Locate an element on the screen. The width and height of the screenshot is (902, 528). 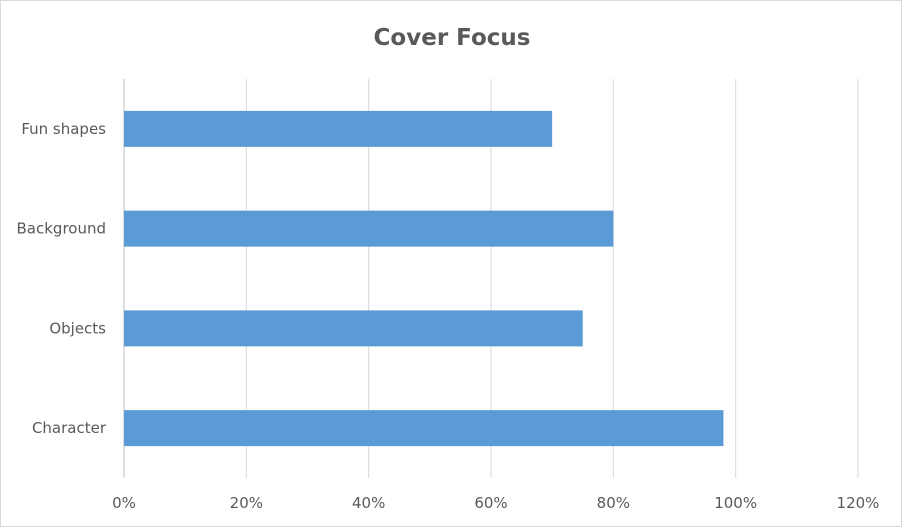
x-tick-label: 40% is located at coordinates (368, 503).